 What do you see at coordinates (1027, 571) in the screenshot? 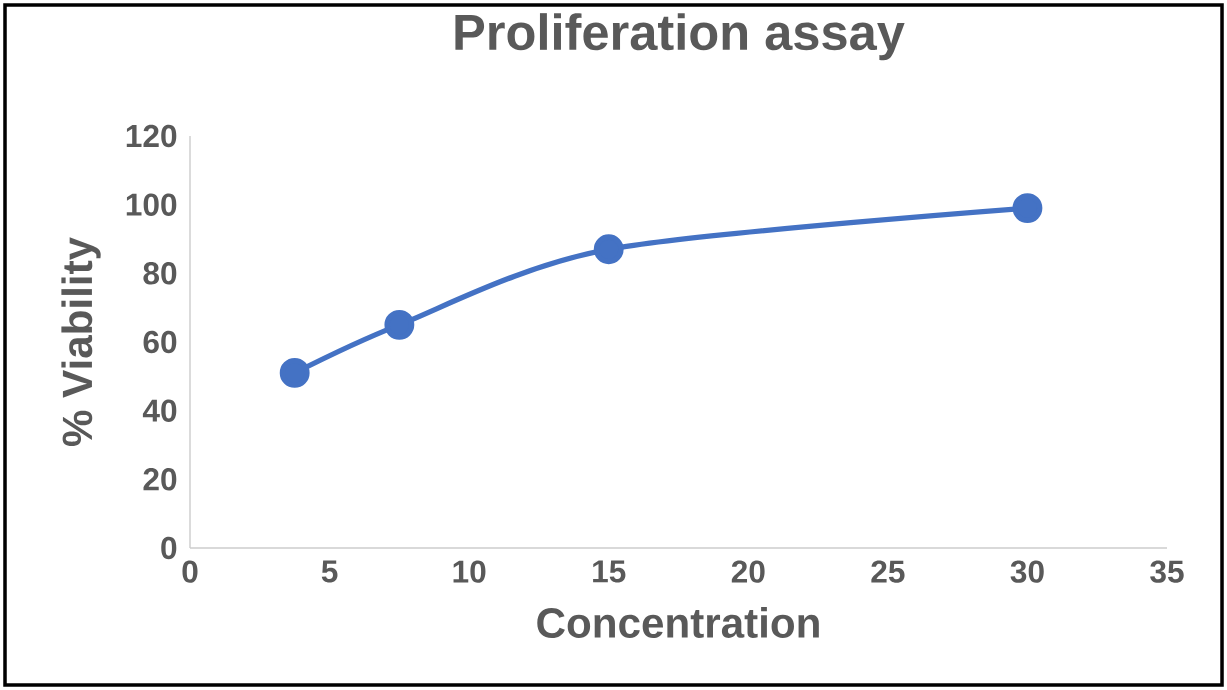
I see `x-tick-label: 30` at bounding box center [1027, 571].